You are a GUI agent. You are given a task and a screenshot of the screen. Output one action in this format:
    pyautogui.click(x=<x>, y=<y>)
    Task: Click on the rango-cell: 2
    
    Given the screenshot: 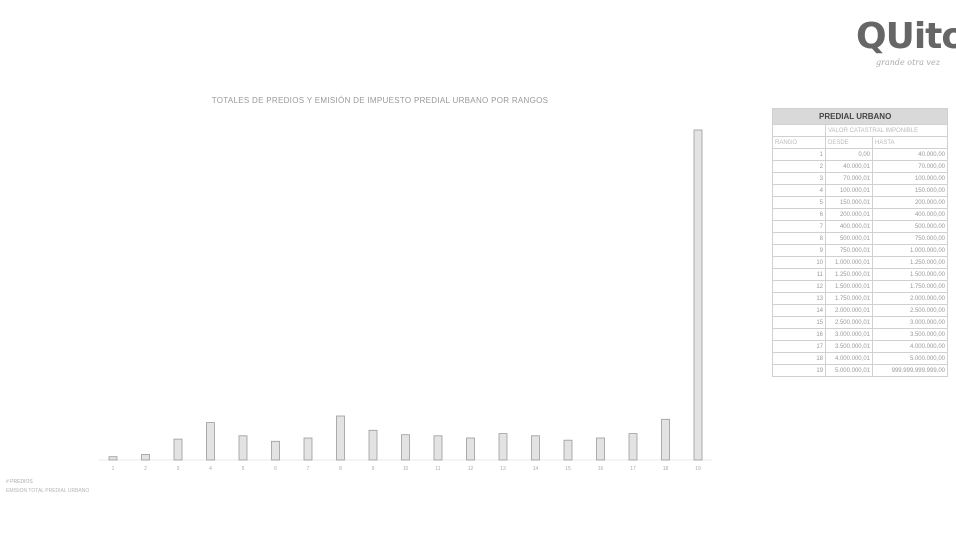 What is the action you would take?
    pyautogui.click(x=799, y=166)
    